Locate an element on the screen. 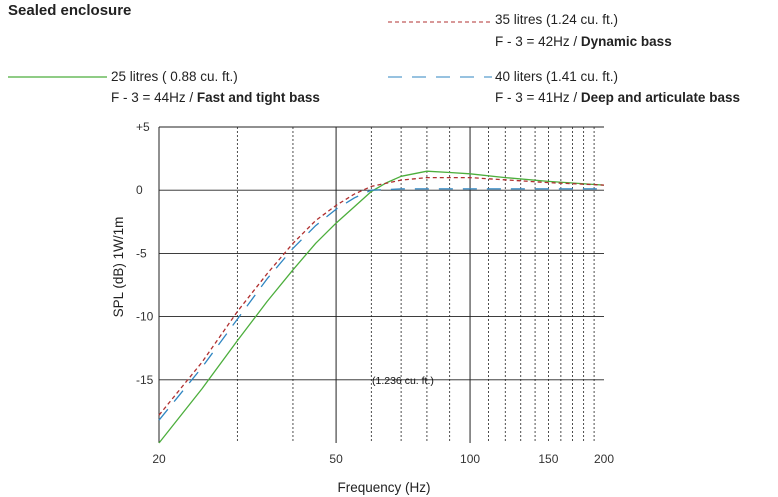 The image size is (778, 497). legend-detail-25-litres: F - 3 = 44Hz / Fast and tight bass is located at coordinates (215, 97).